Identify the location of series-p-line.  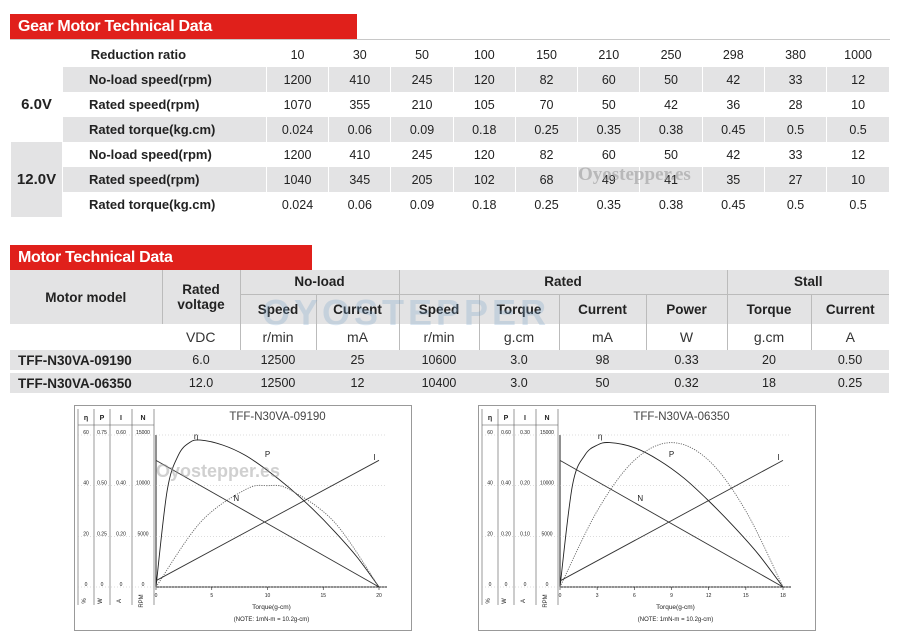
(671, 515).